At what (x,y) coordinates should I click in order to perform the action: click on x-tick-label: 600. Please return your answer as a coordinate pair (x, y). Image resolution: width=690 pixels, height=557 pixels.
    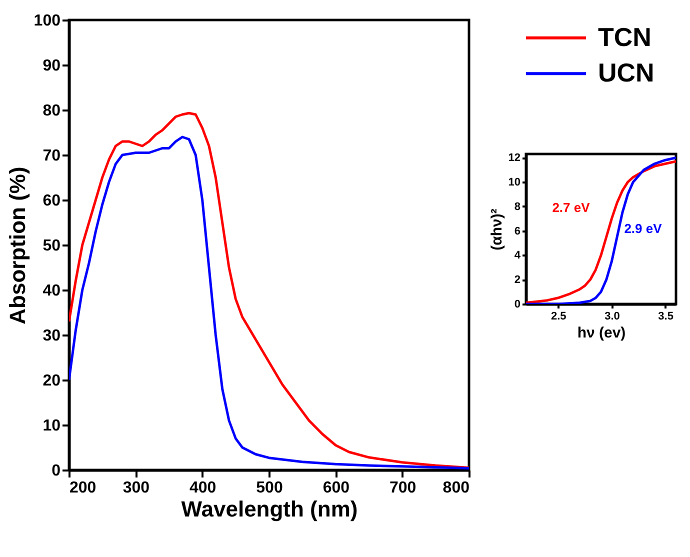
    Looking at the image, I should click on (336, 488).